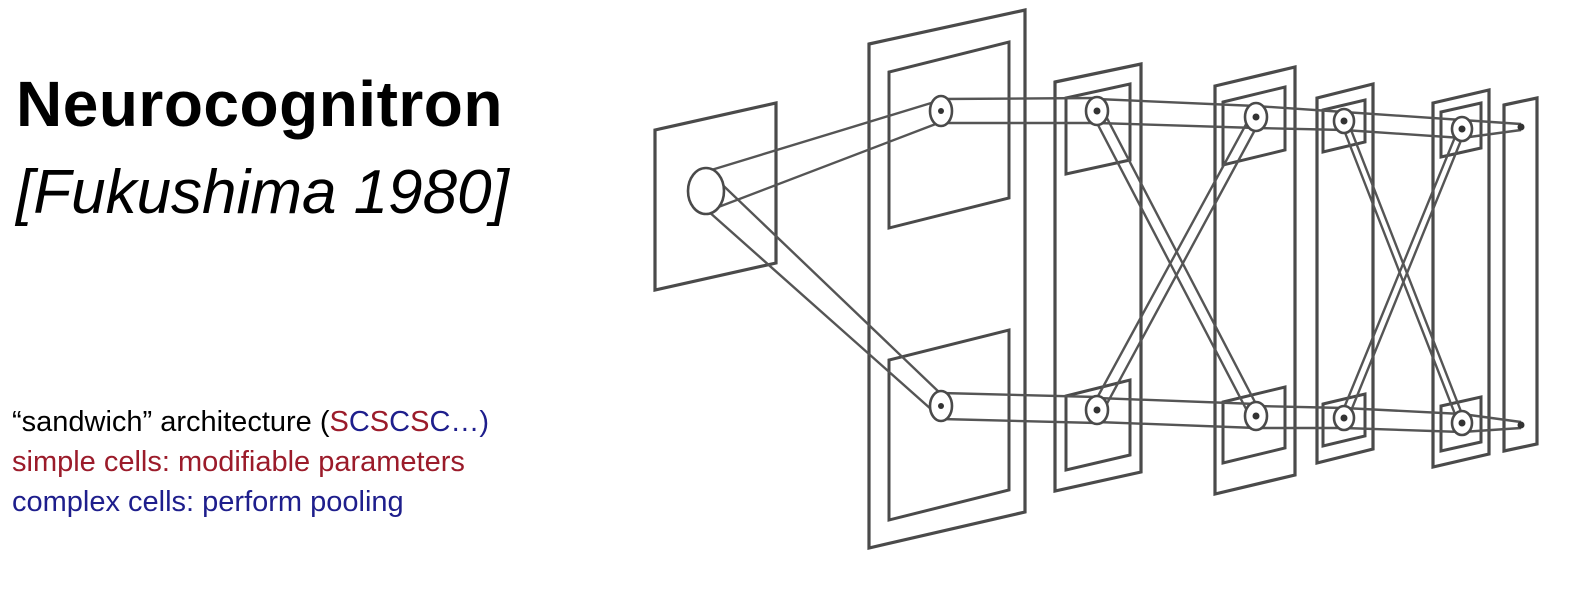 The height and width of the screenshot is (593, 1579). I want to click on input-receptive-field, so click(706, 191).